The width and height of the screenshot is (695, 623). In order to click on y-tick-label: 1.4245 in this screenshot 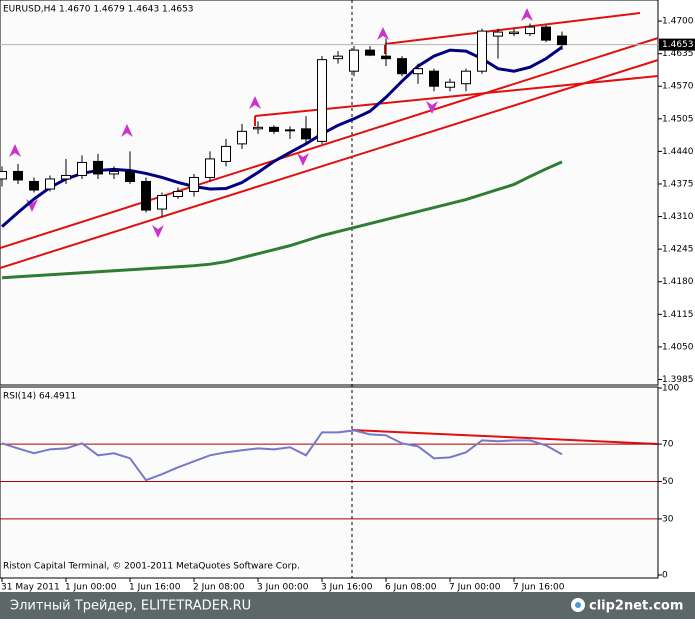, I will do `click(678, 250)`.